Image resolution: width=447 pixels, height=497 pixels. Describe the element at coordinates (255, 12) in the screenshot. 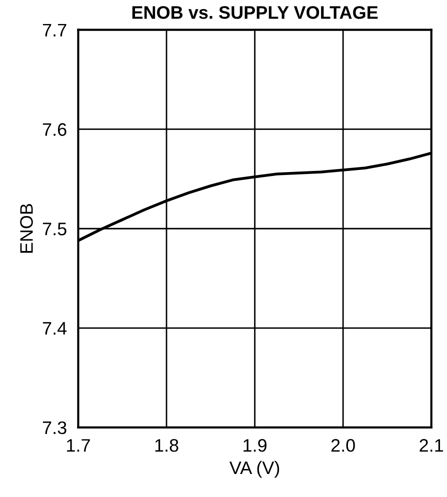

I see `chart-title: ENOB vs. SUPPLY VOLTAGE` at that location.